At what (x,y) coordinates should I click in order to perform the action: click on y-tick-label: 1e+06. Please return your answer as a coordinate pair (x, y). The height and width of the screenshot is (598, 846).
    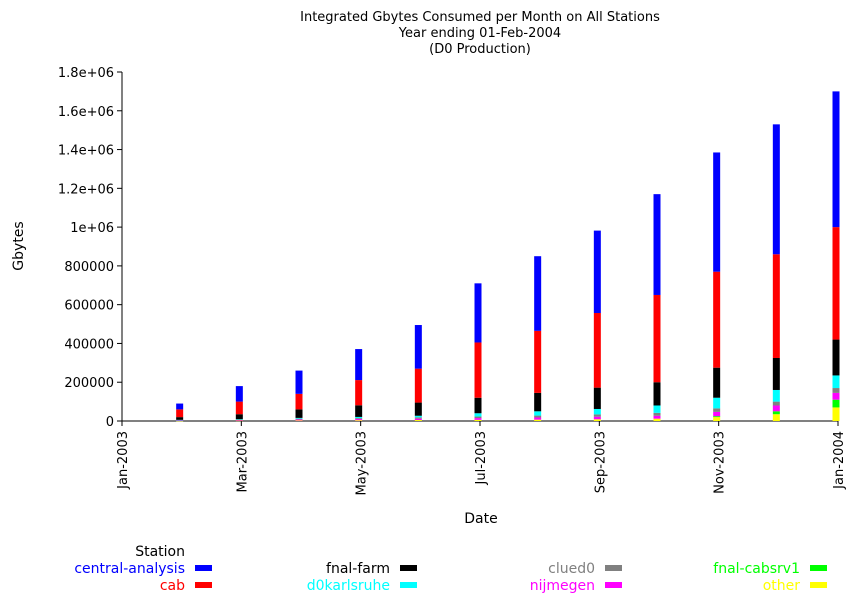
    Looking at the image, I should click on (92, 228).